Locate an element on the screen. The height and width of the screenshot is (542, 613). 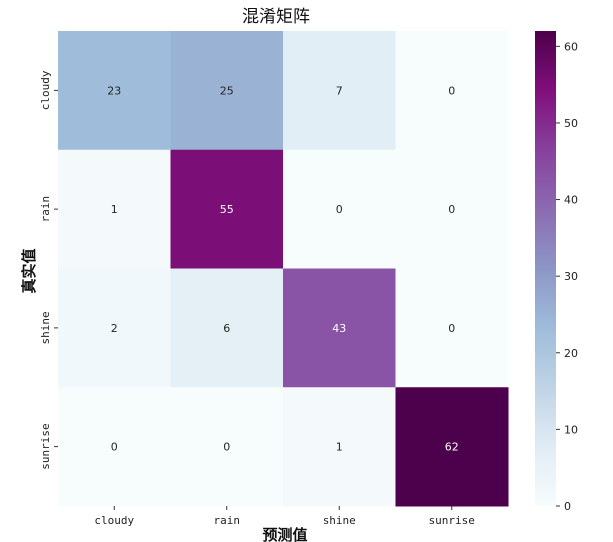
cell-value-label: 25 is located at coordinates (227, 90).